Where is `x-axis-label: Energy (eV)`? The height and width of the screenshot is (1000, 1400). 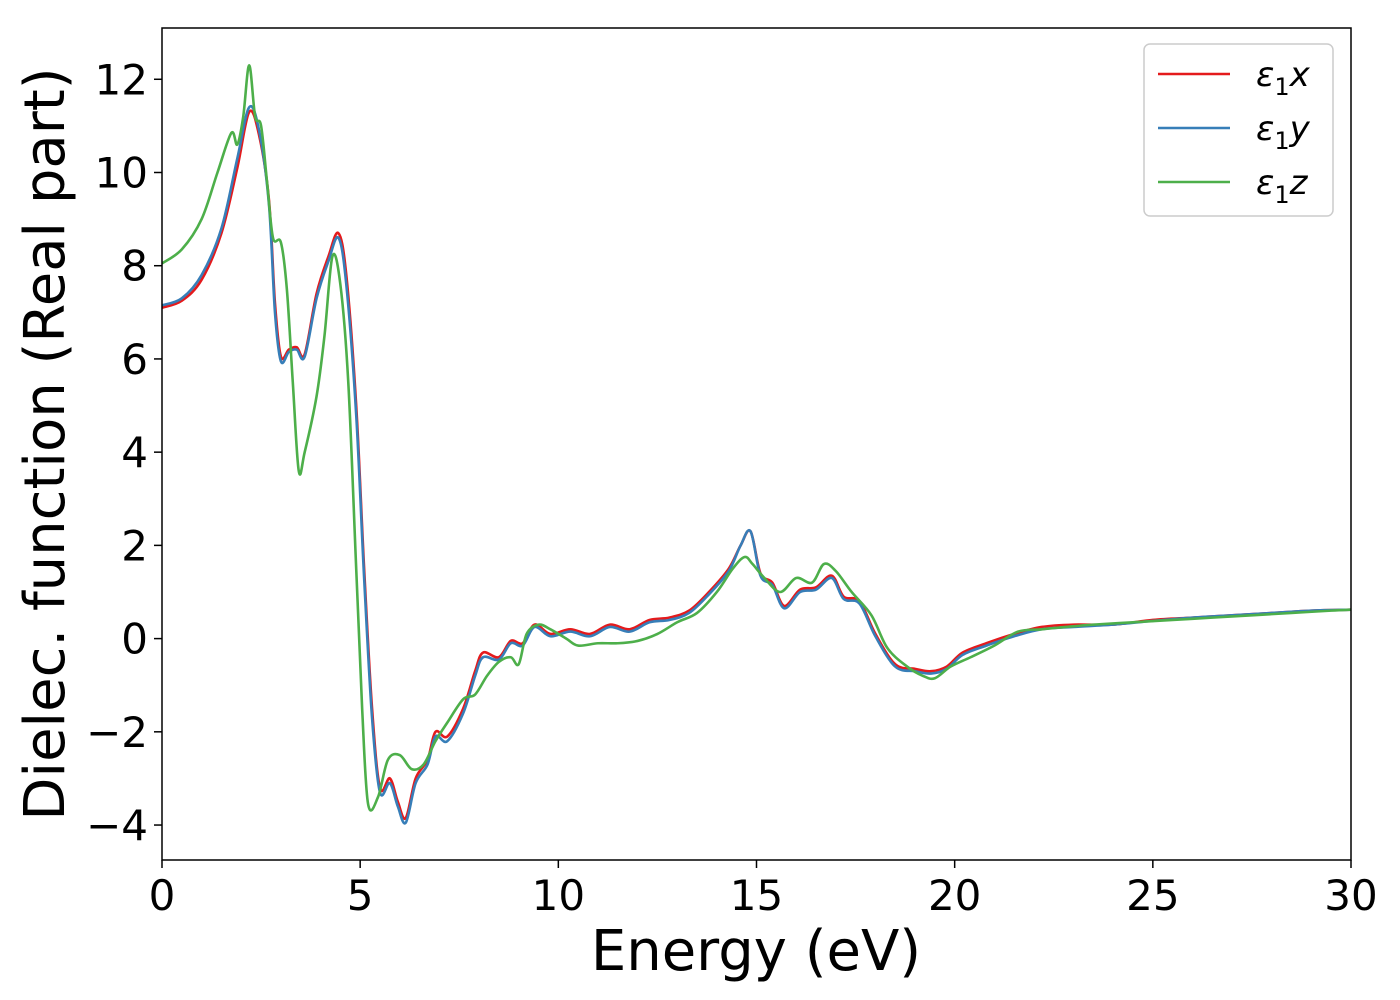 x-axis-label: Energy (eV) is located at coordinates (756, 951).